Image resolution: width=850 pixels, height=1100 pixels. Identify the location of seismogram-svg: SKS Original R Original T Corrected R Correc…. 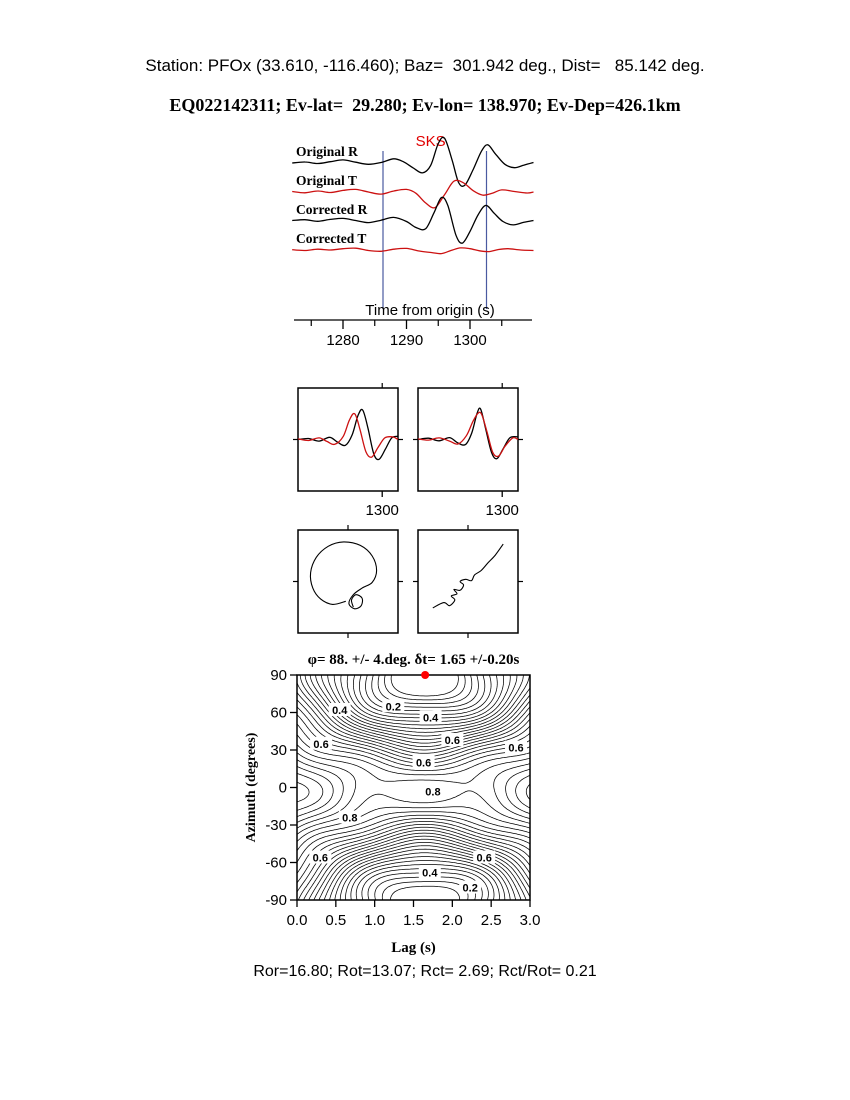
(413, 241).